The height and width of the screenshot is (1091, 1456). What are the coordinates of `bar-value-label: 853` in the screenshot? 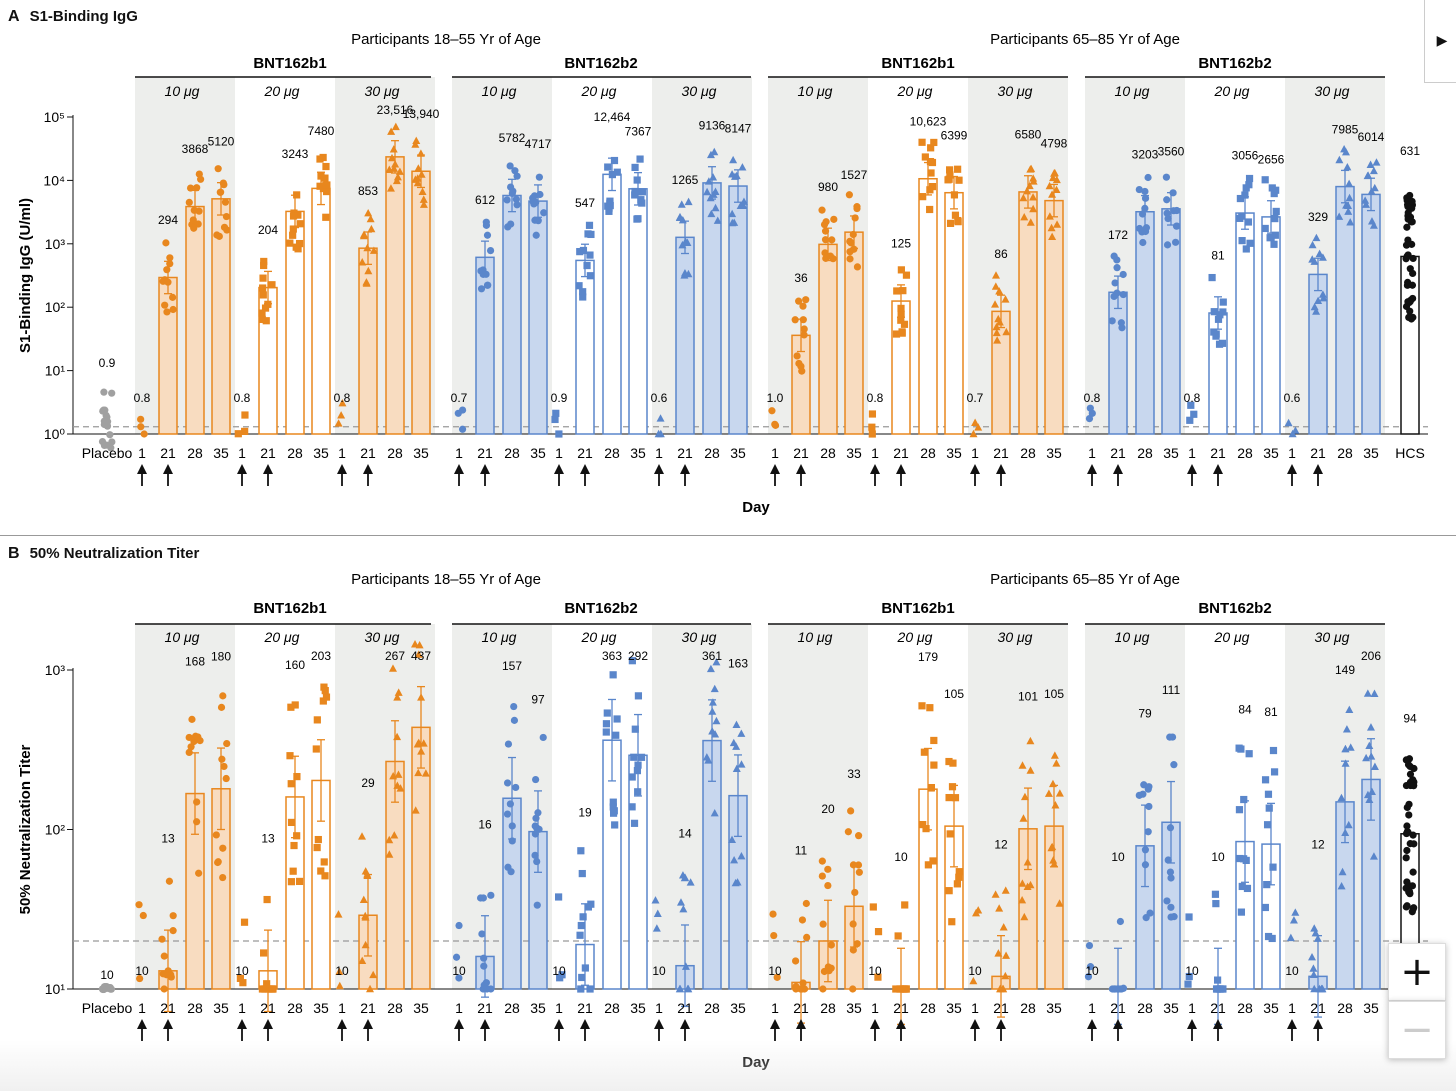 It's located at (368, 191).